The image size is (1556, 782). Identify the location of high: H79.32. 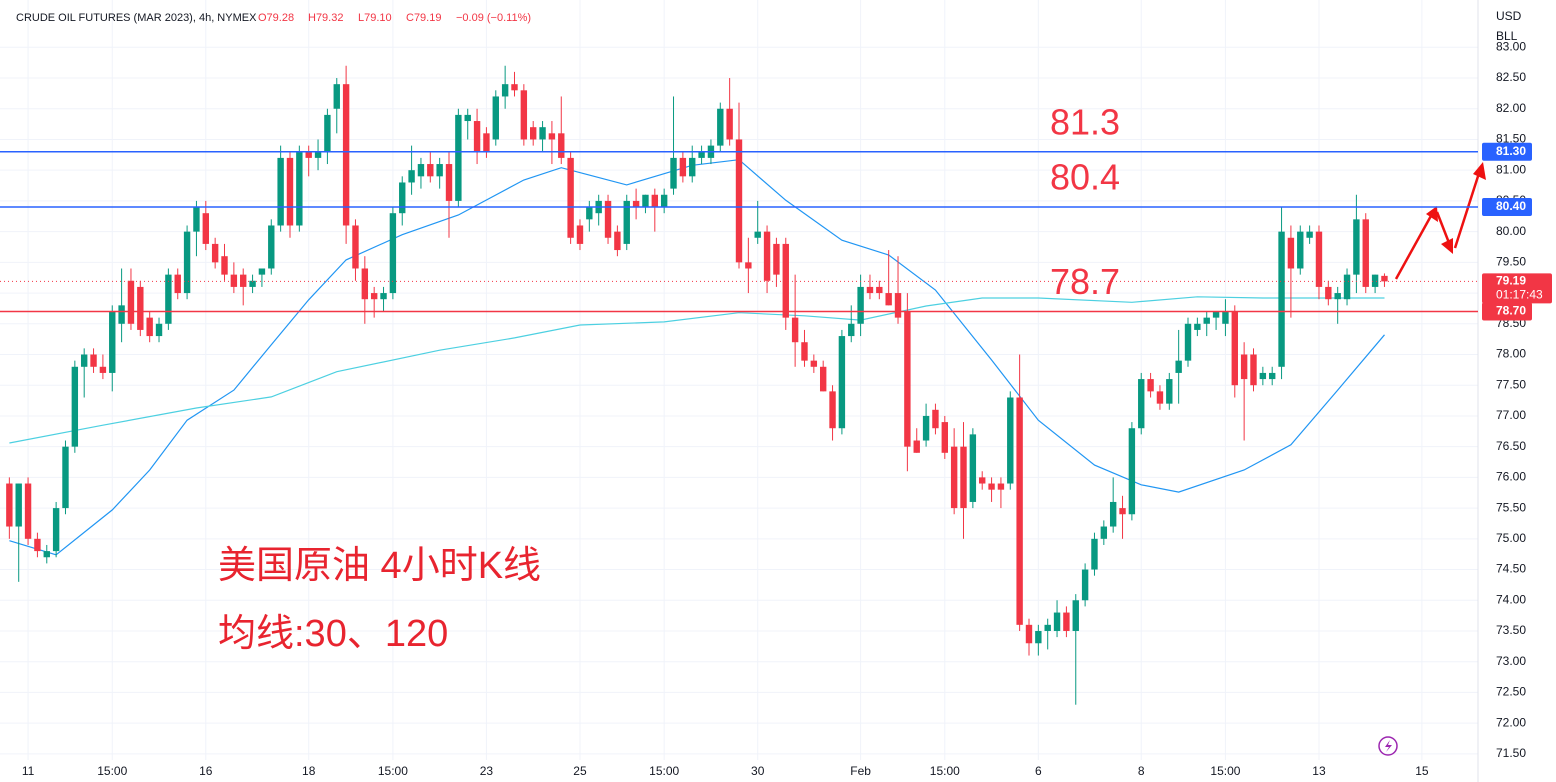
(325, 18).